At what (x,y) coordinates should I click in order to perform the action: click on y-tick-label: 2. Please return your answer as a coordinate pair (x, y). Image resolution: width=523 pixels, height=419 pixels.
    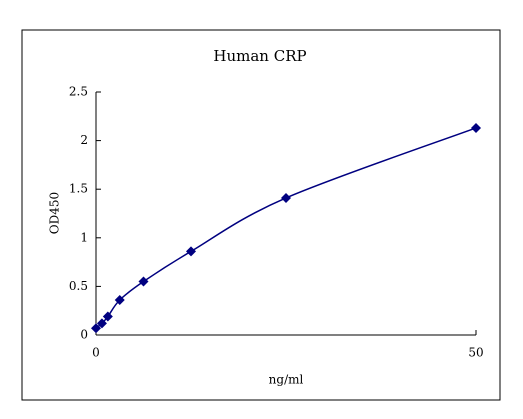
    Looking at the image, I should click on (84, 140).